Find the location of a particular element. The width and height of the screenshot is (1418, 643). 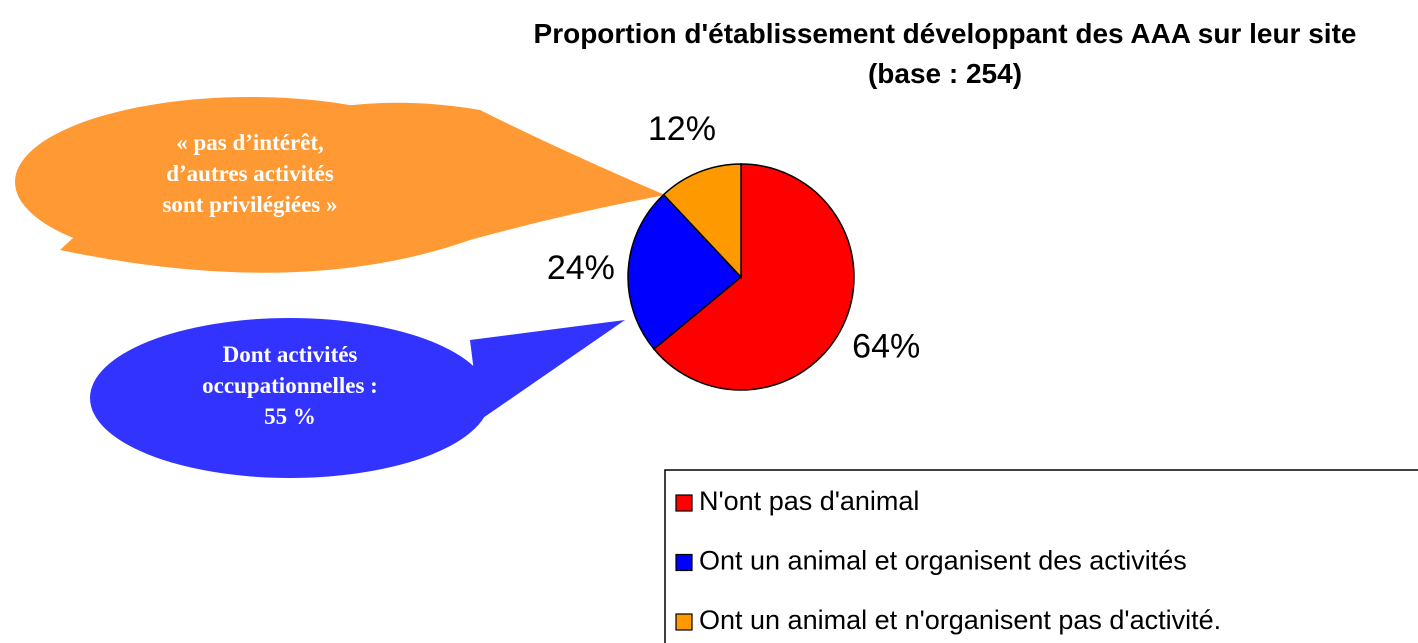

annotation: Dont activités is located at coordinates (290, 354).